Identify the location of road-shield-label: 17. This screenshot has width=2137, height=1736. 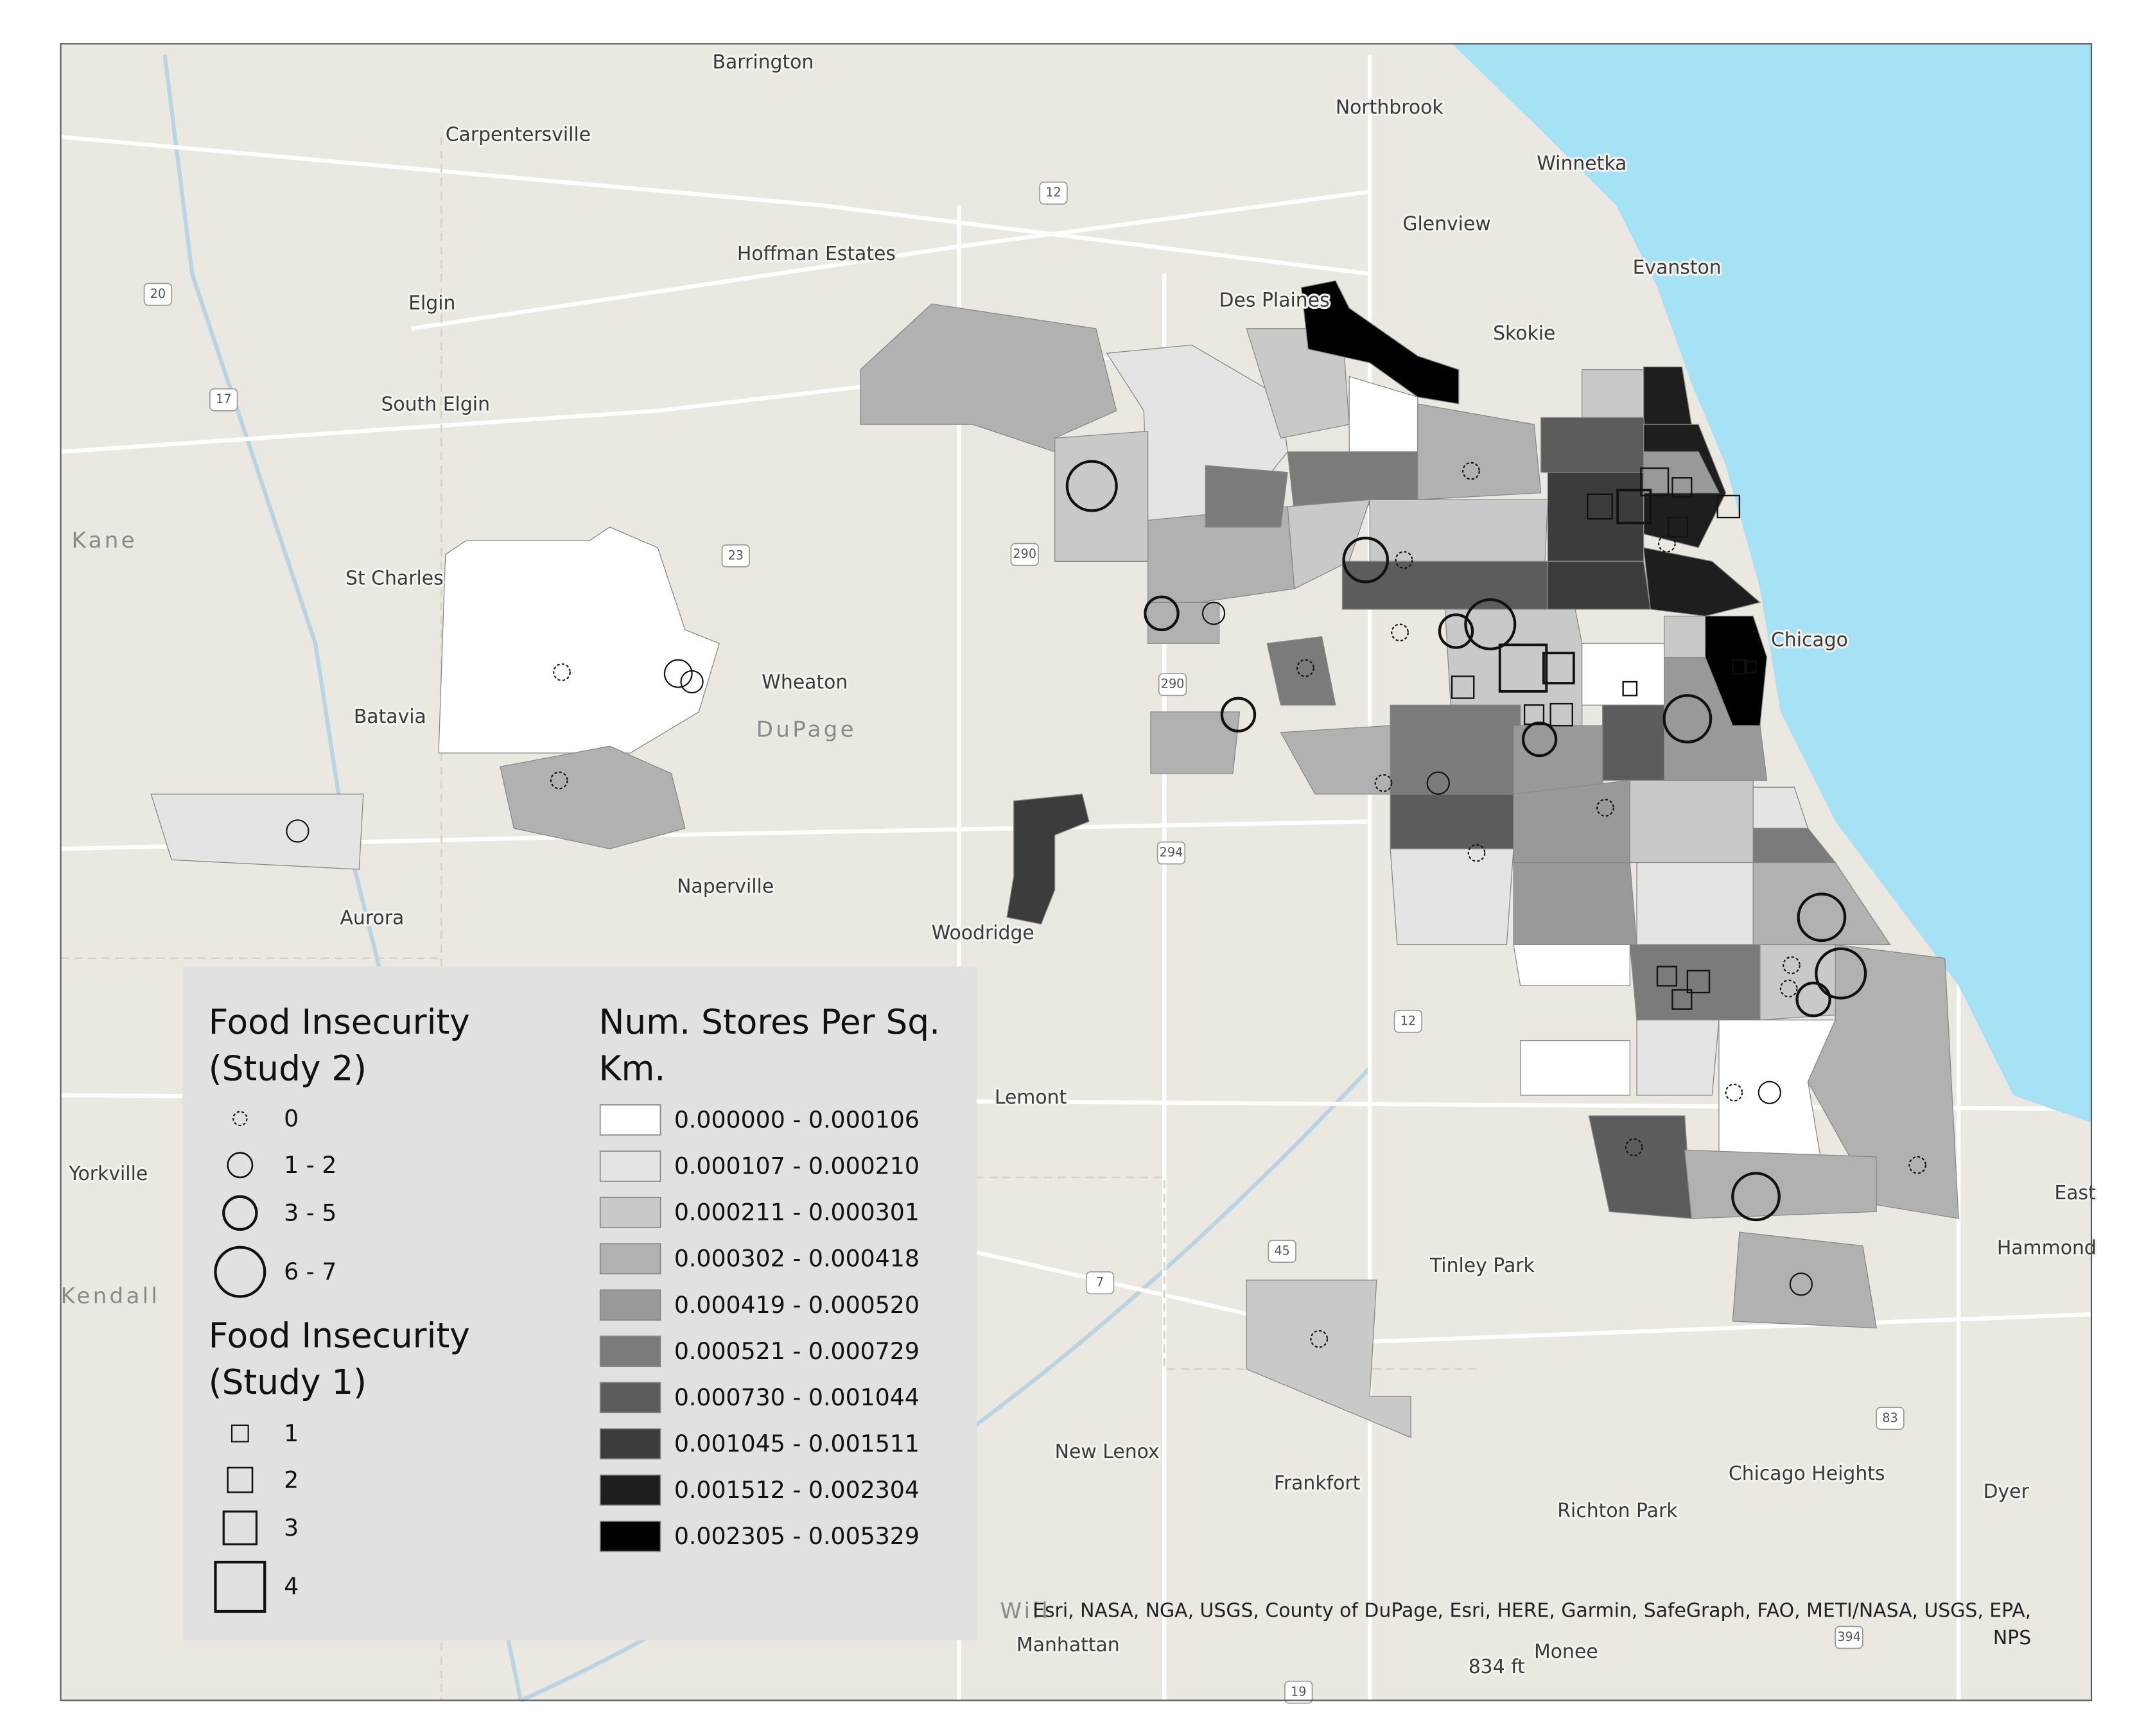
(223, 399).